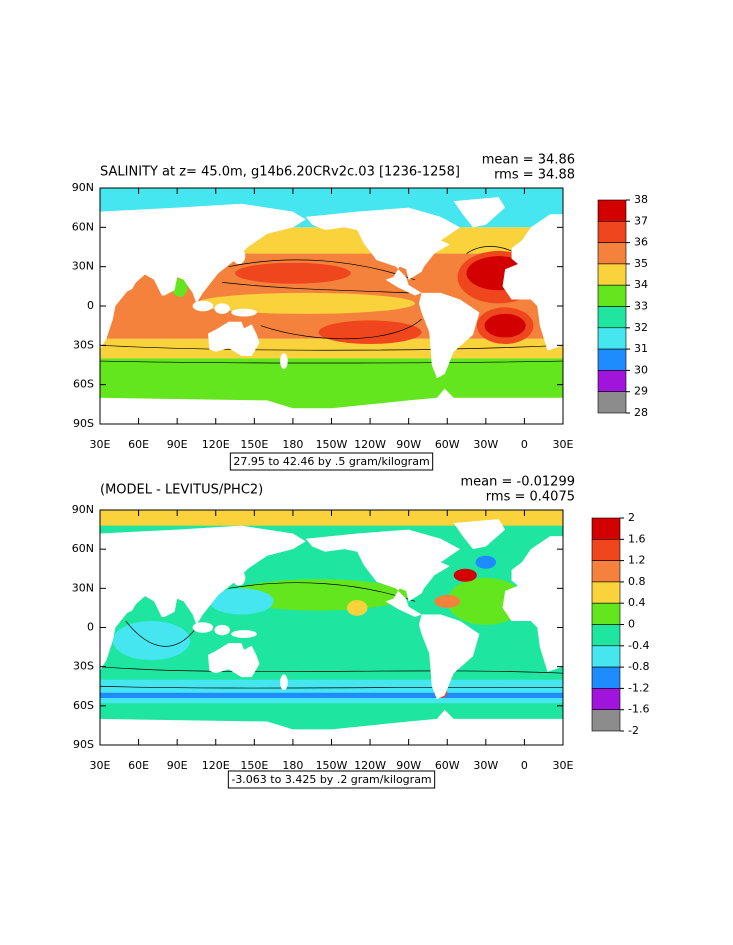 This screenshot has height=945, width=733. I want to click on colorbar-label: 38, so click(641, 199).